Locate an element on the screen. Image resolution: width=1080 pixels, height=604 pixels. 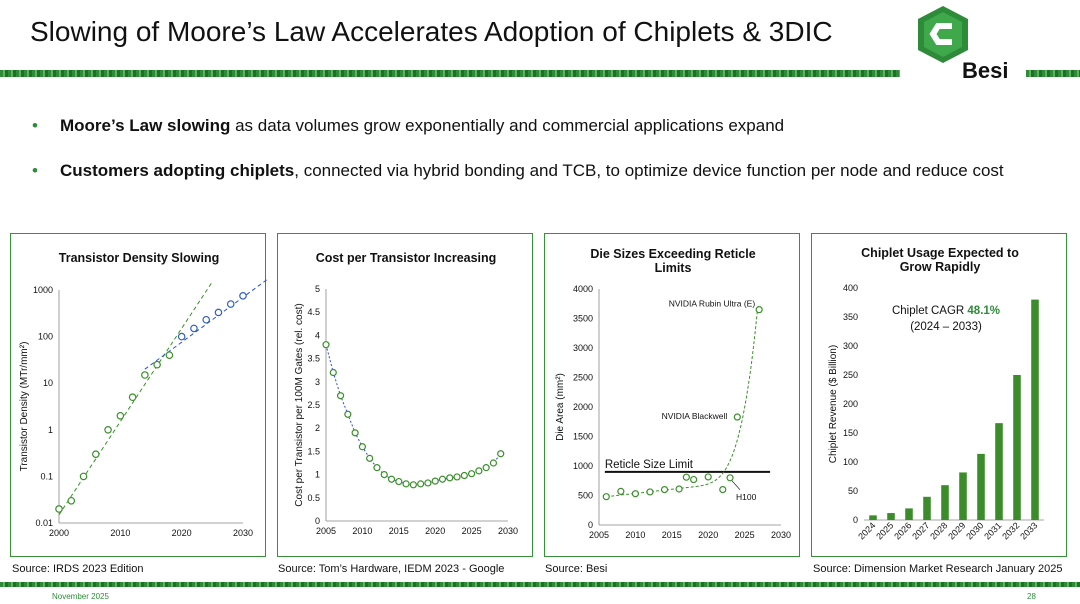
page-number: 28 is located at coordinates (1031, 596).